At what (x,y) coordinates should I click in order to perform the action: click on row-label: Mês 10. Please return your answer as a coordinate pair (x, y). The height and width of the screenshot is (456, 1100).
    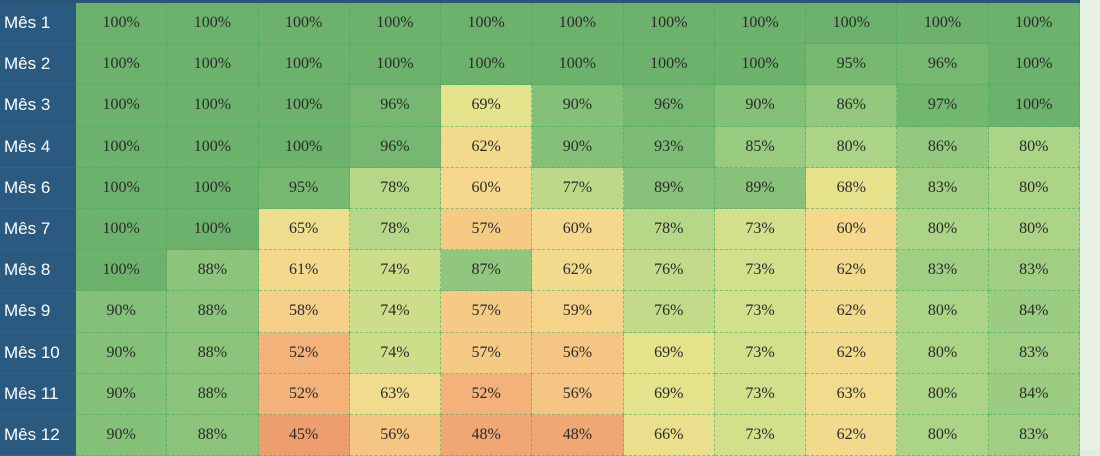
    Looking at the image, I should click on (38, 353).